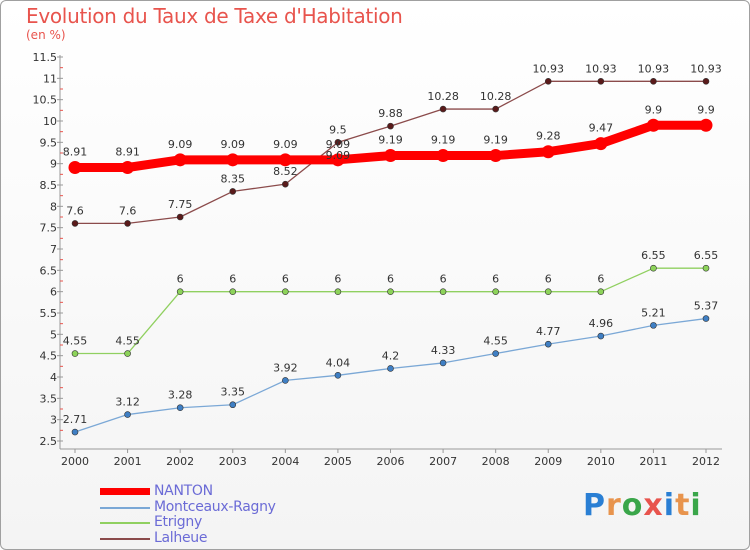  Describe the element at coordinates (495, 341) in the screenshot. I see `data-label-montceaux-ragny: 4.55` at that location.